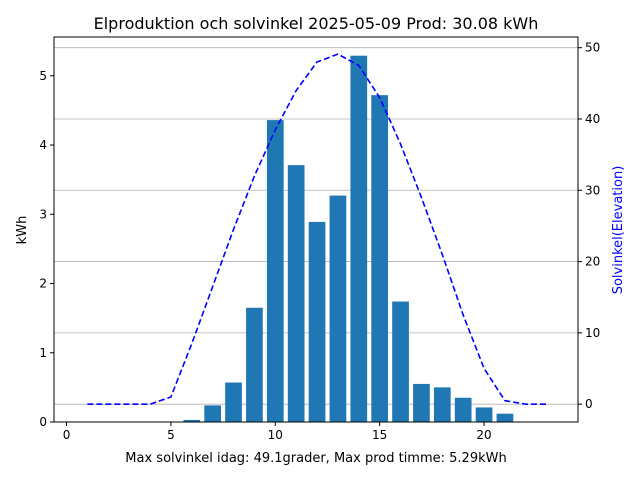  I want to click on x-tick-label: 5, so click(171, 435).